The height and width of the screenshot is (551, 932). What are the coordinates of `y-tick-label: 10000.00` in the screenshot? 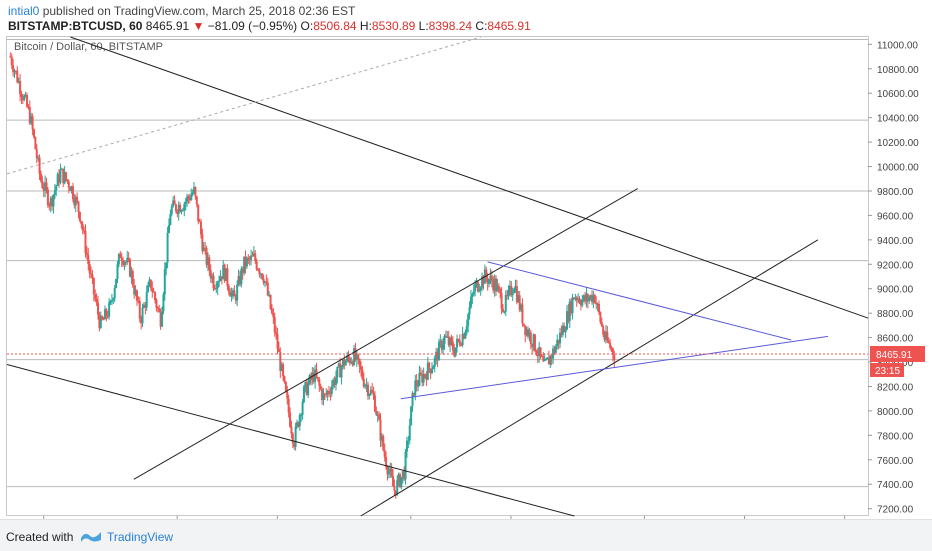 It's located at (898, 168).